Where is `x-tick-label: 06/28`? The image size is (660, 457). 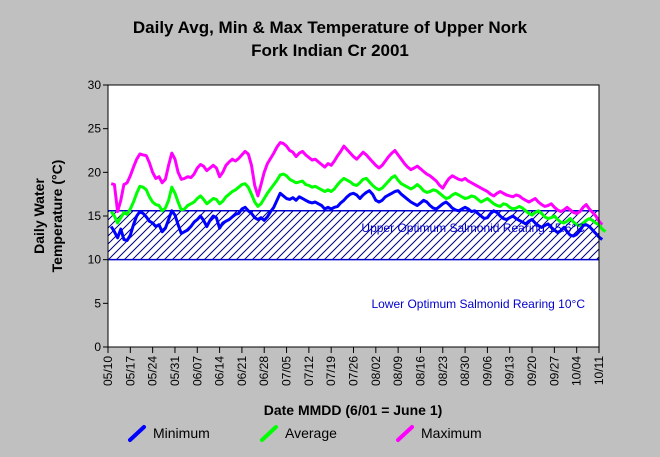
x-tick-label: 06/28 is located at coordinates (264, 371).